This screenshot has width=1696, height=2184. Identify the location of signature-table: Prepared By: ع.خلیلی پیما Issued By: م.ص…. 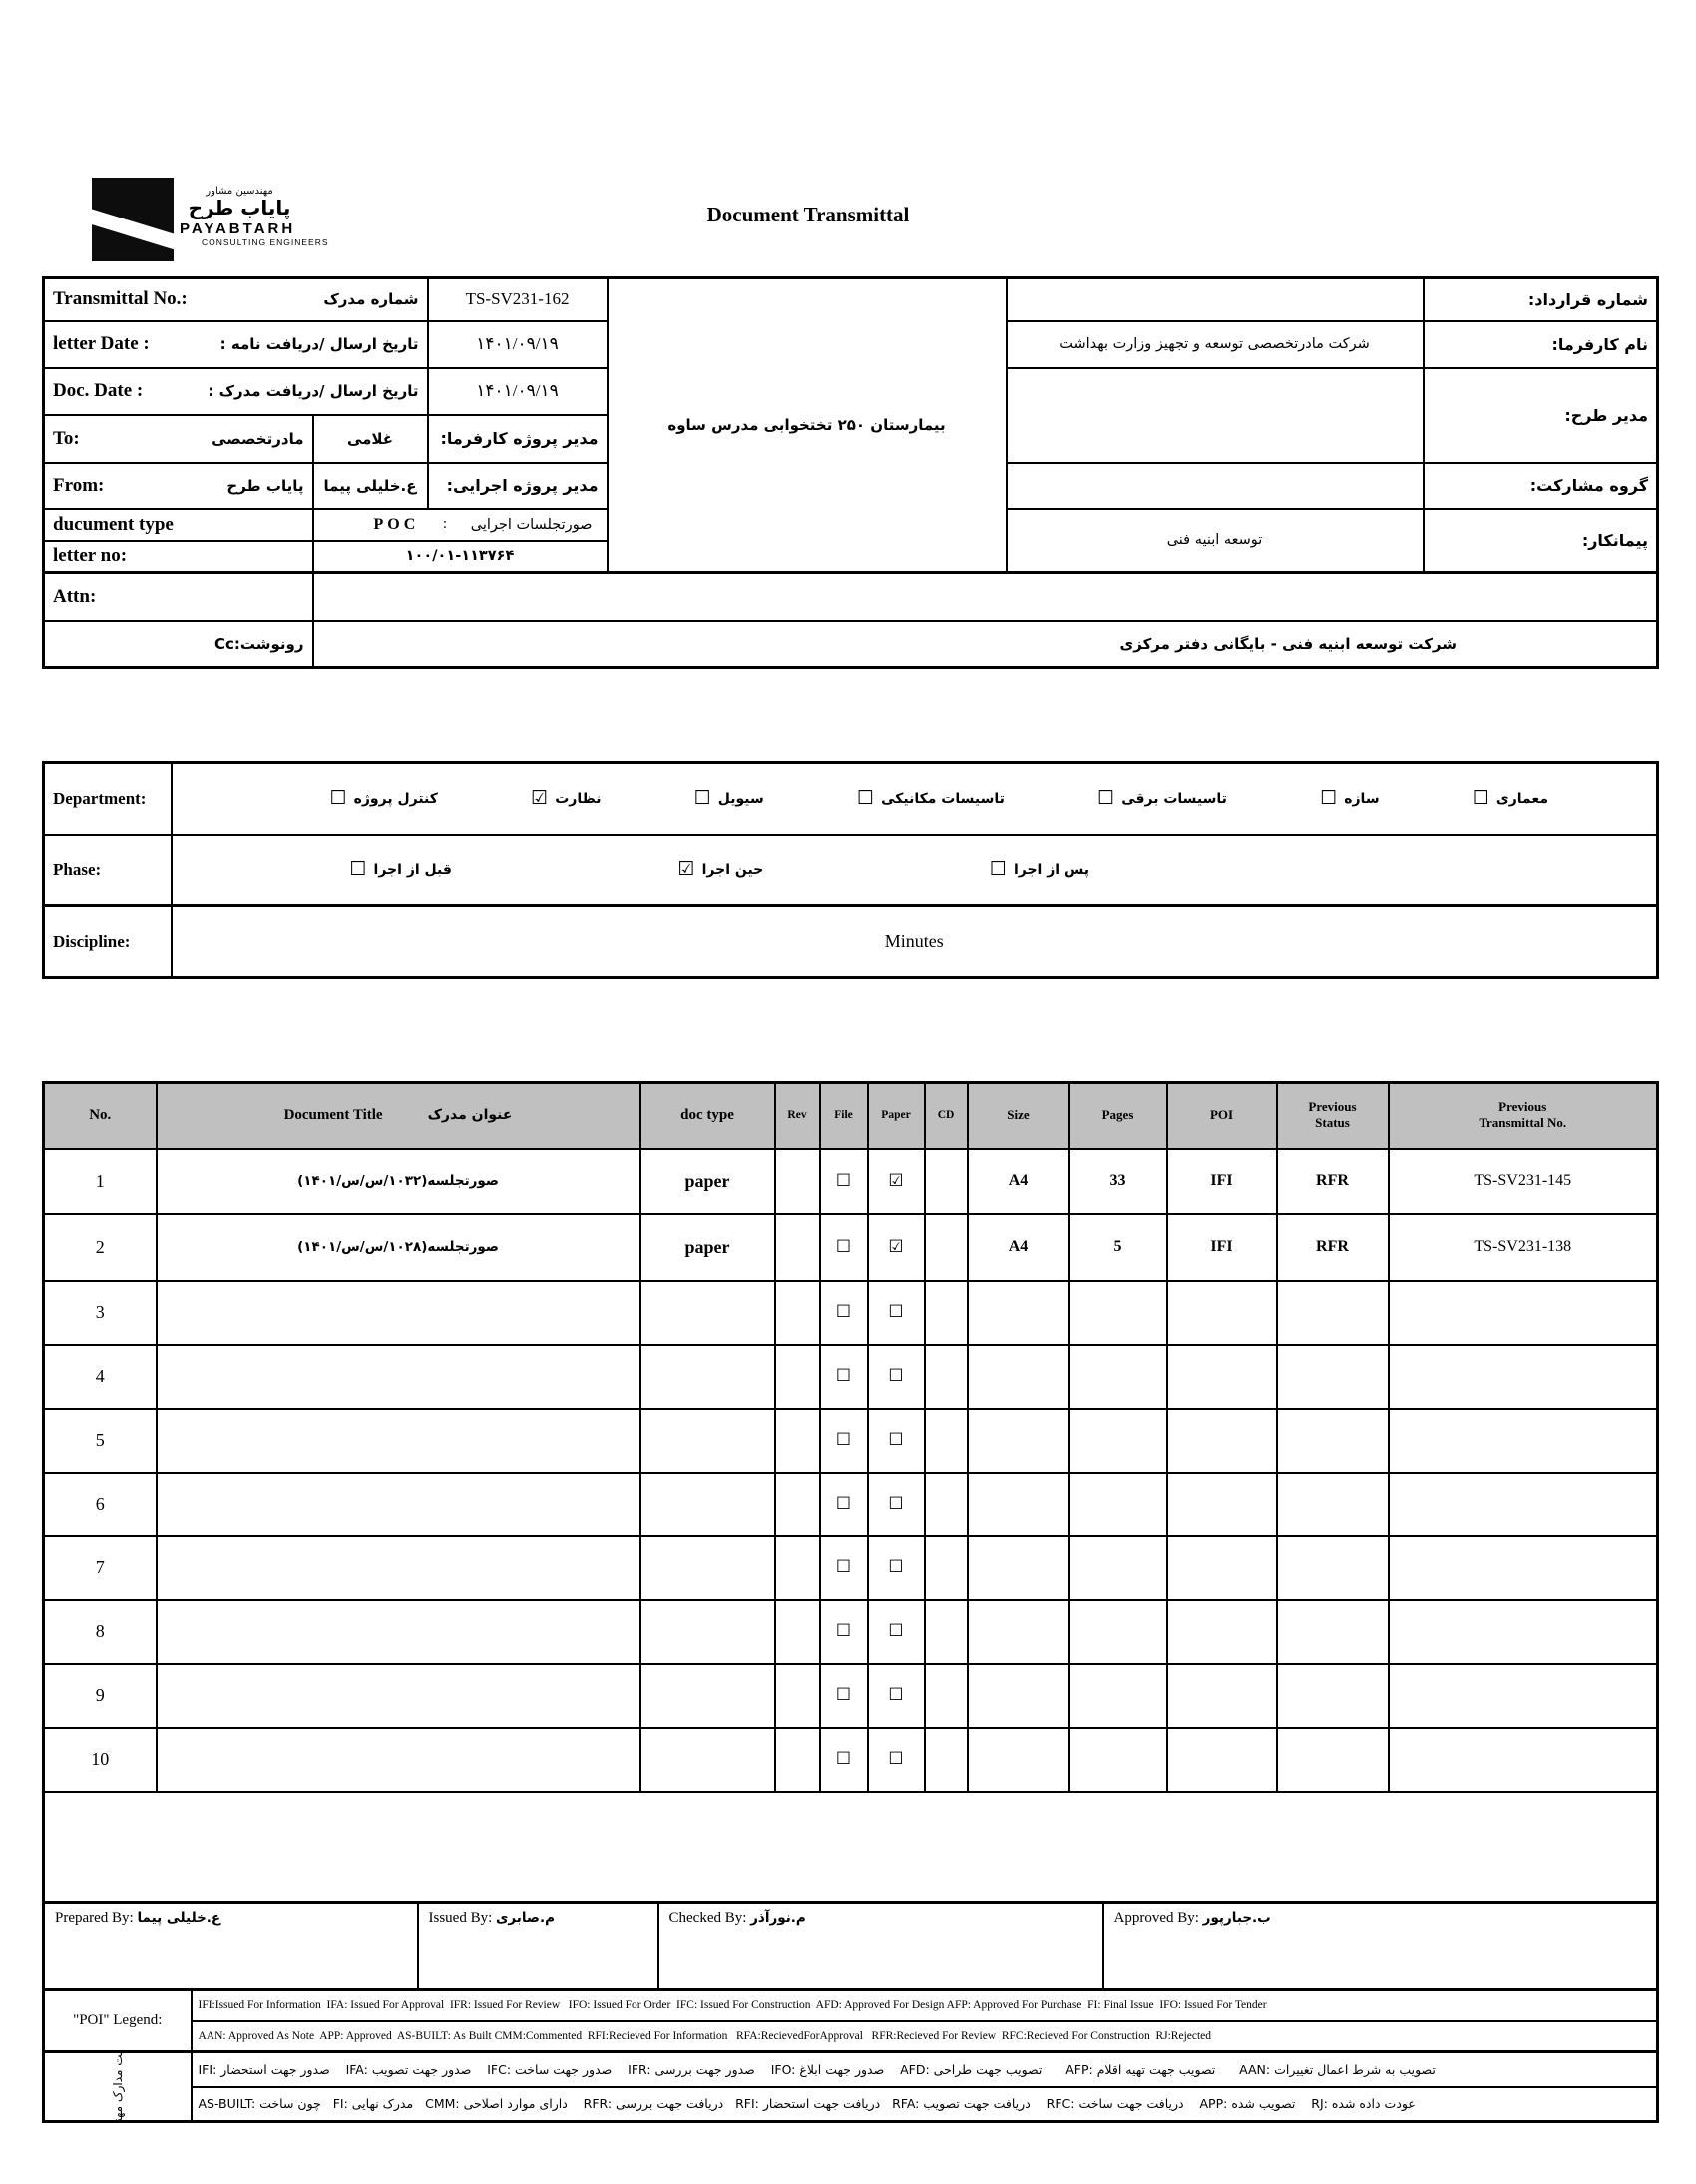
(850, 1946).